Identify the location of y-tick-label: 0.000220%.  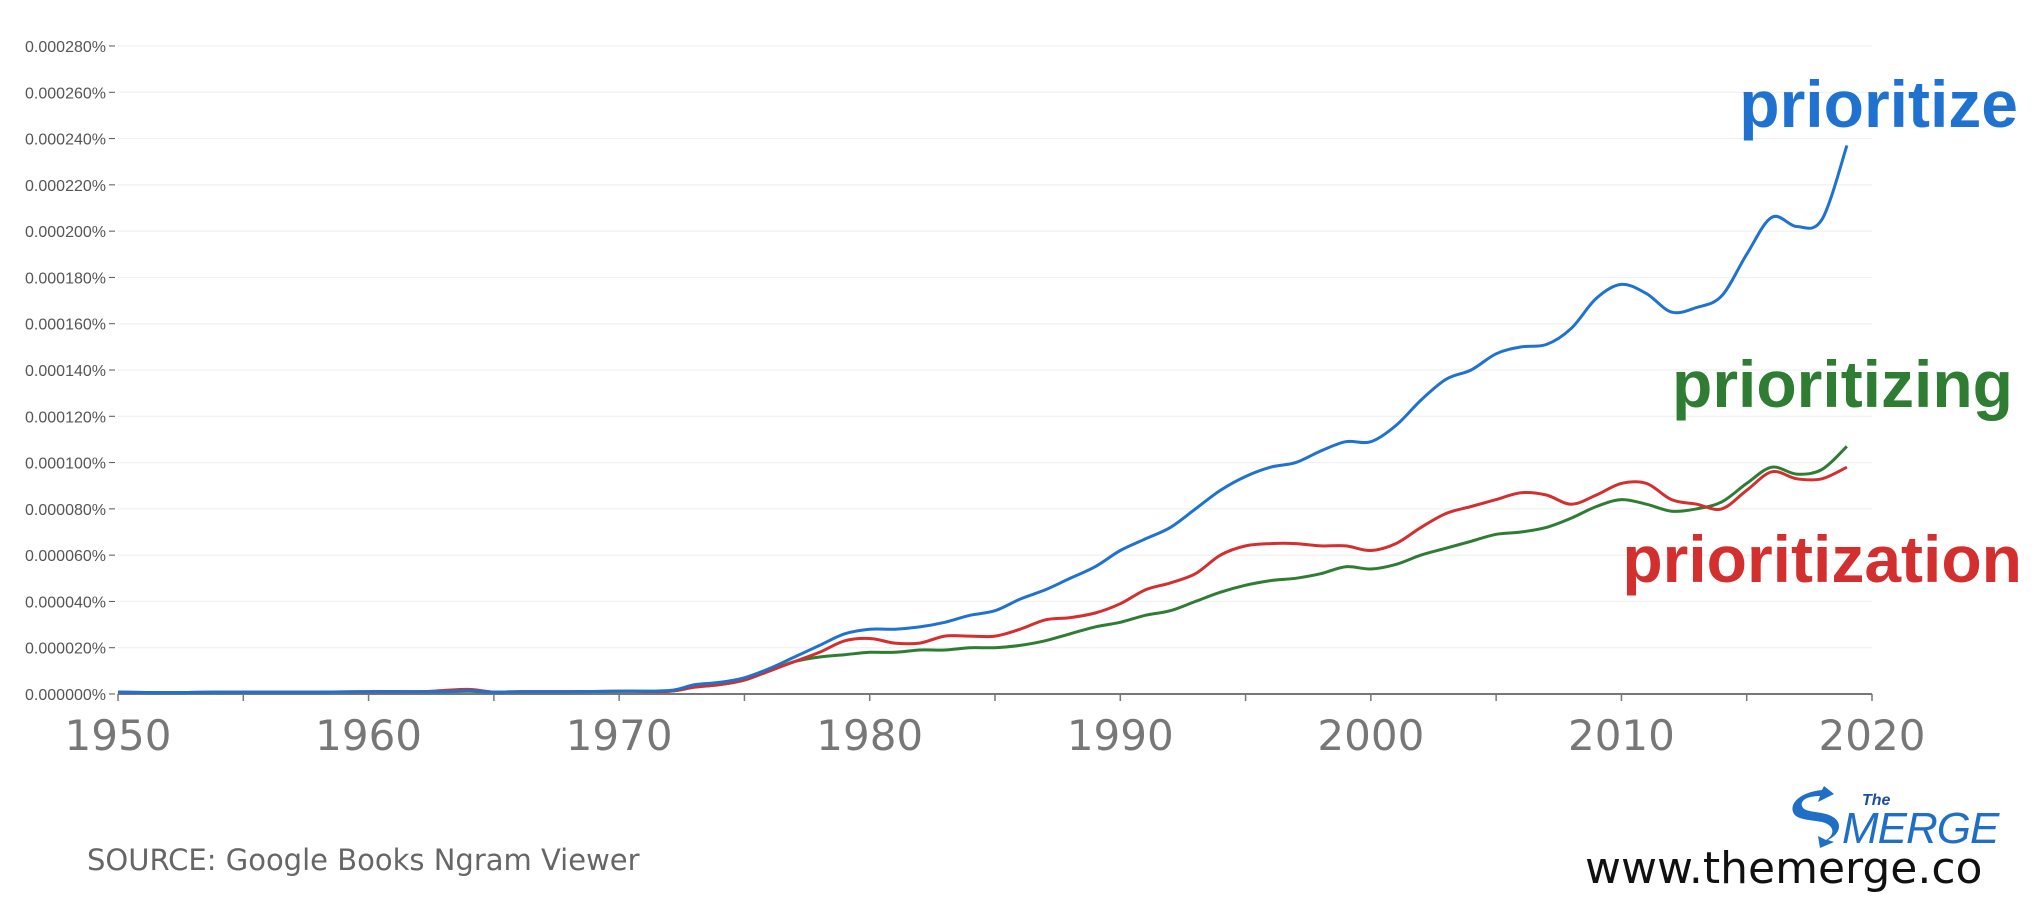
(65, 186).